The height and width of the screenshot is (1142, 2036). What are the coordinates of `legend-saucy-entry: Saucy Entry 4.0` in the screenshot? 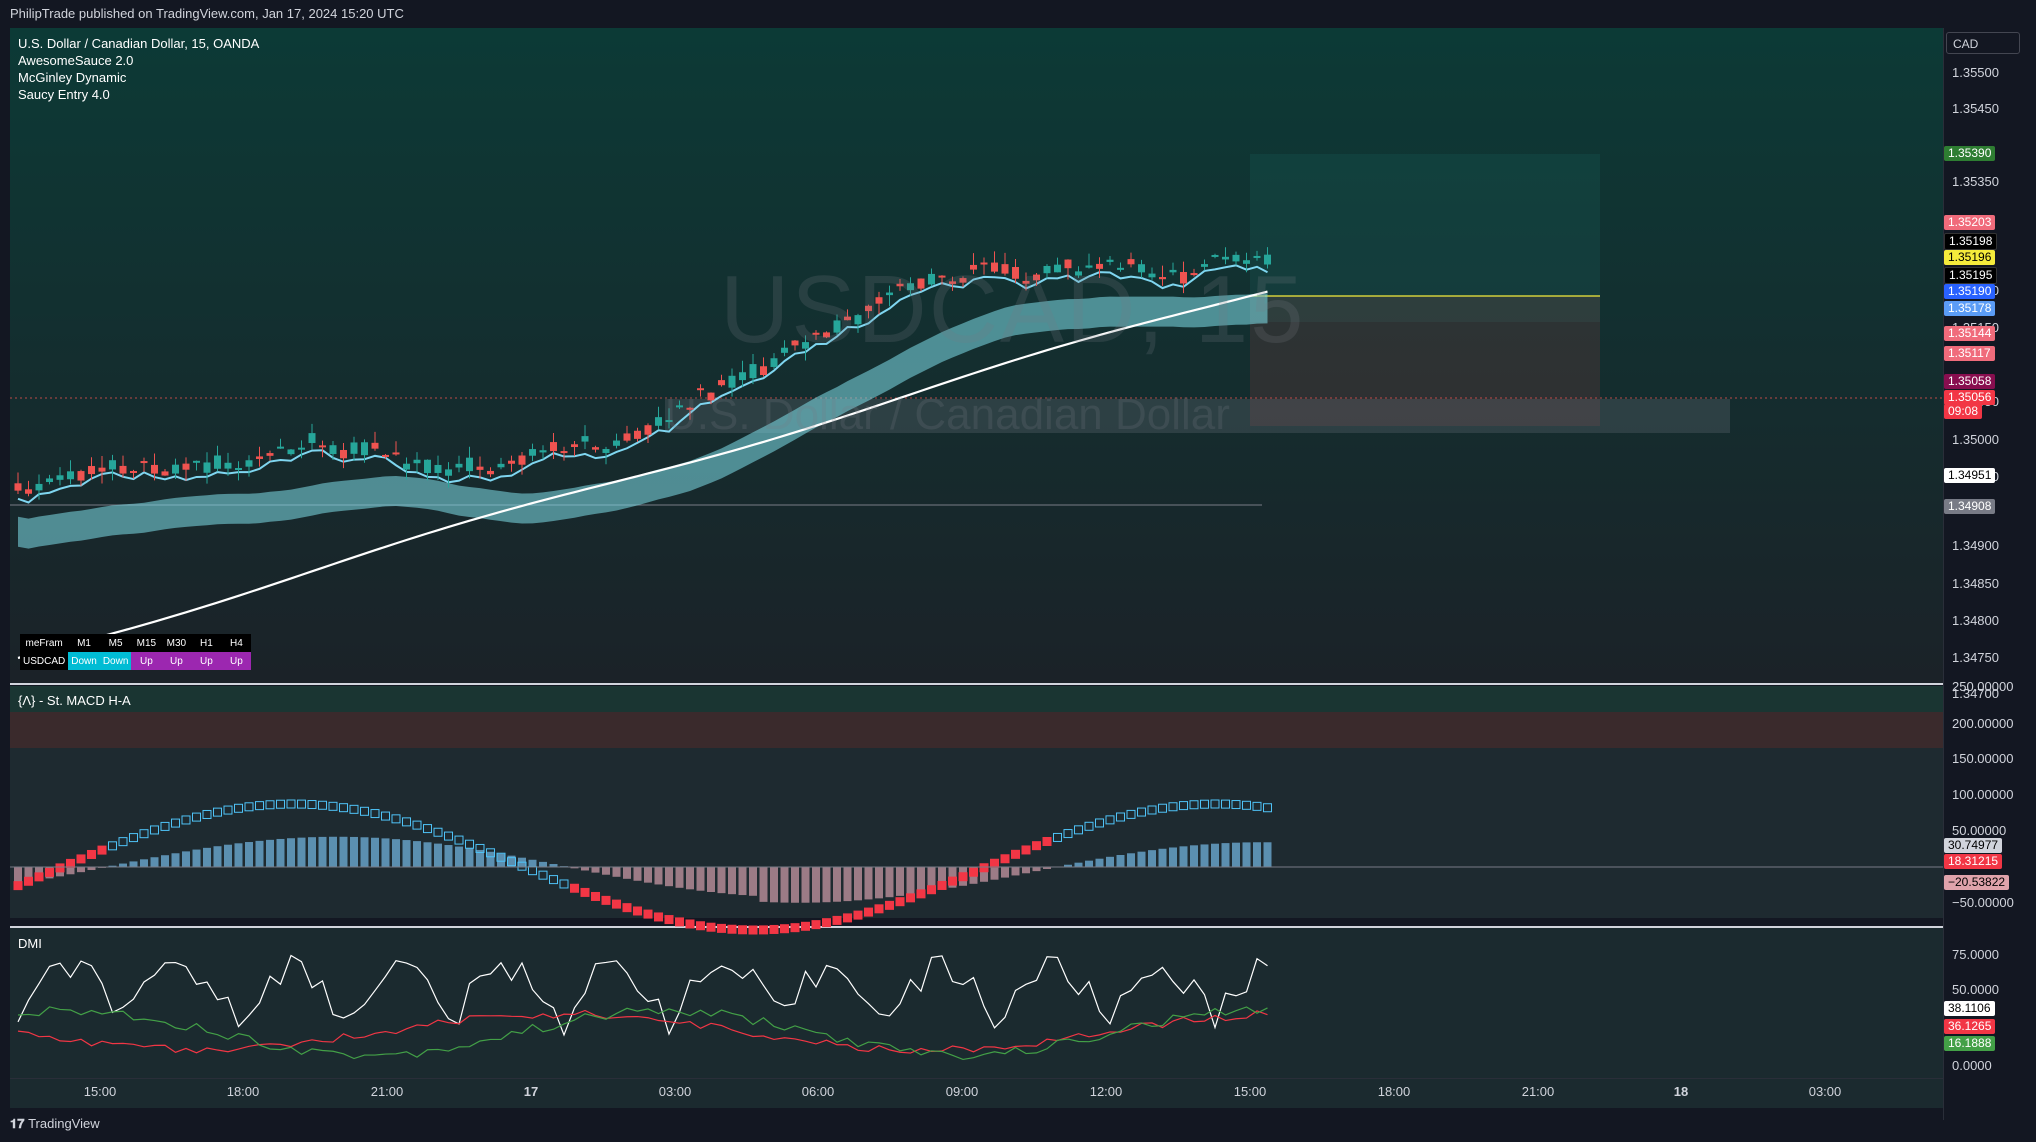 It's located at (64, 94).